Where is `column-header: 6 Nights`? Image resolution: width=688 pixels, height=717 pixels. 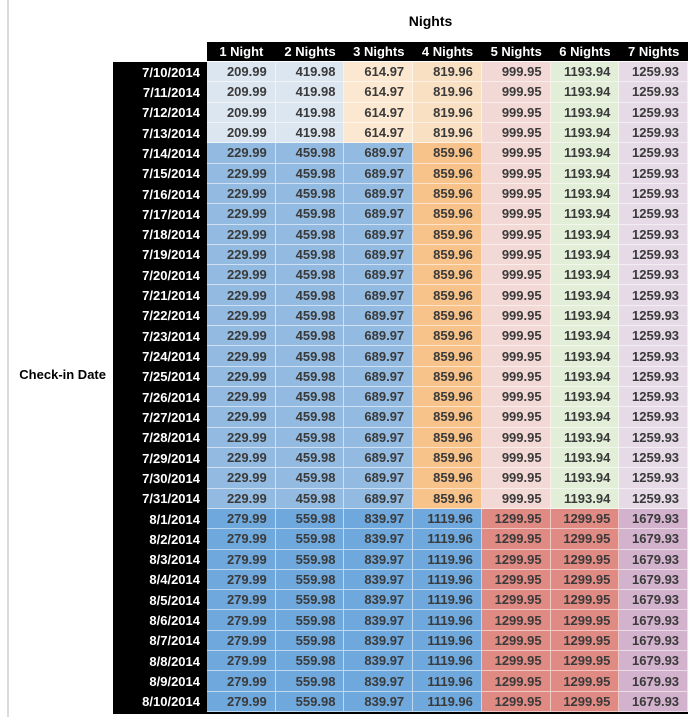 column-header: 6 Nights is located at coordinates (585, 51).